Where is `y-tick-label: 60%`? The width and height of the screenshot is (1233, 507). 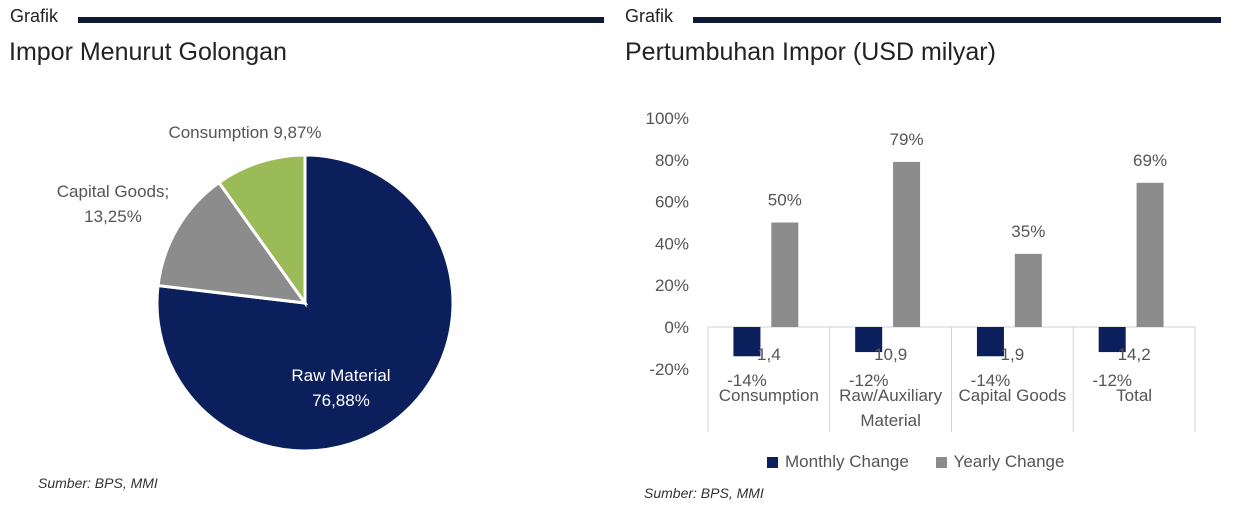 y-tick-label: 60% is located at coordinates (672, 202).